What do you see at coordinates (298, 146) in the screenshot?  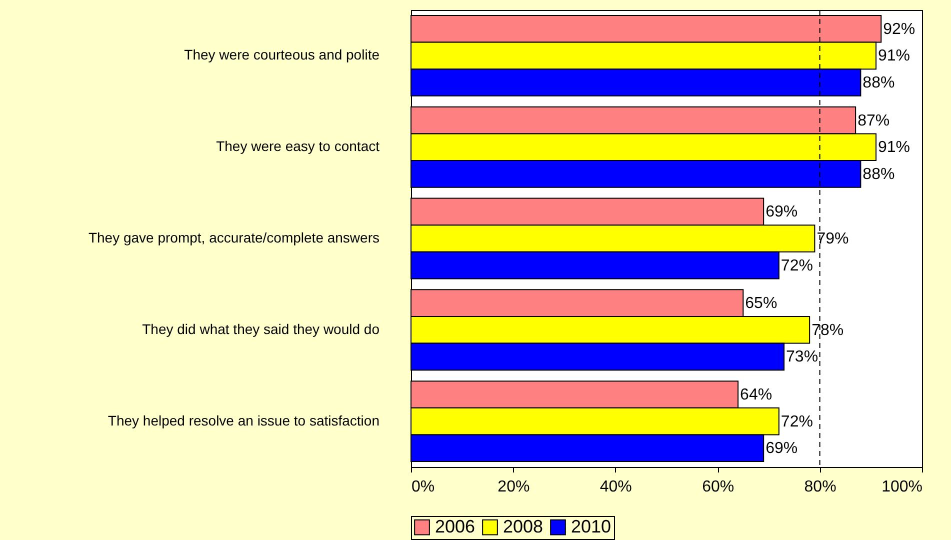 I see `y-tick-label: They were easy to contact` at bounding box center [298, 146].